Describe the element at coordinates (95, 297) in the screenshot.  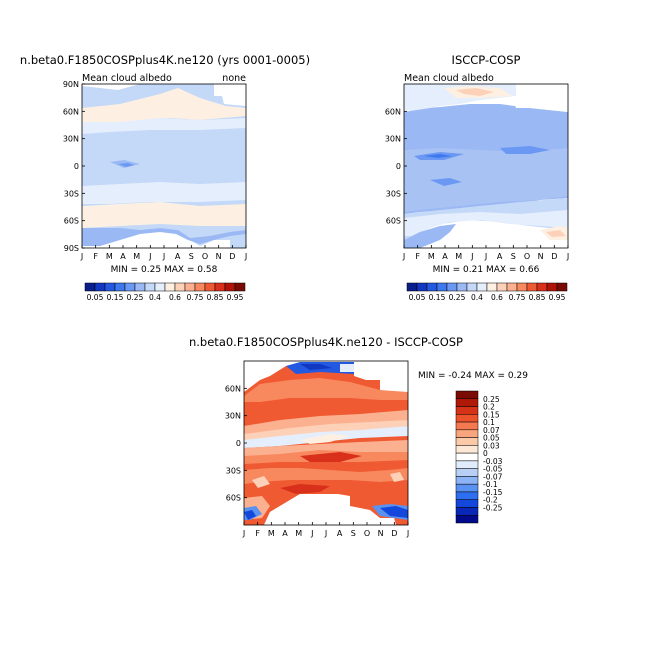
I see `model-colorbar-label: 0.05` at that location.